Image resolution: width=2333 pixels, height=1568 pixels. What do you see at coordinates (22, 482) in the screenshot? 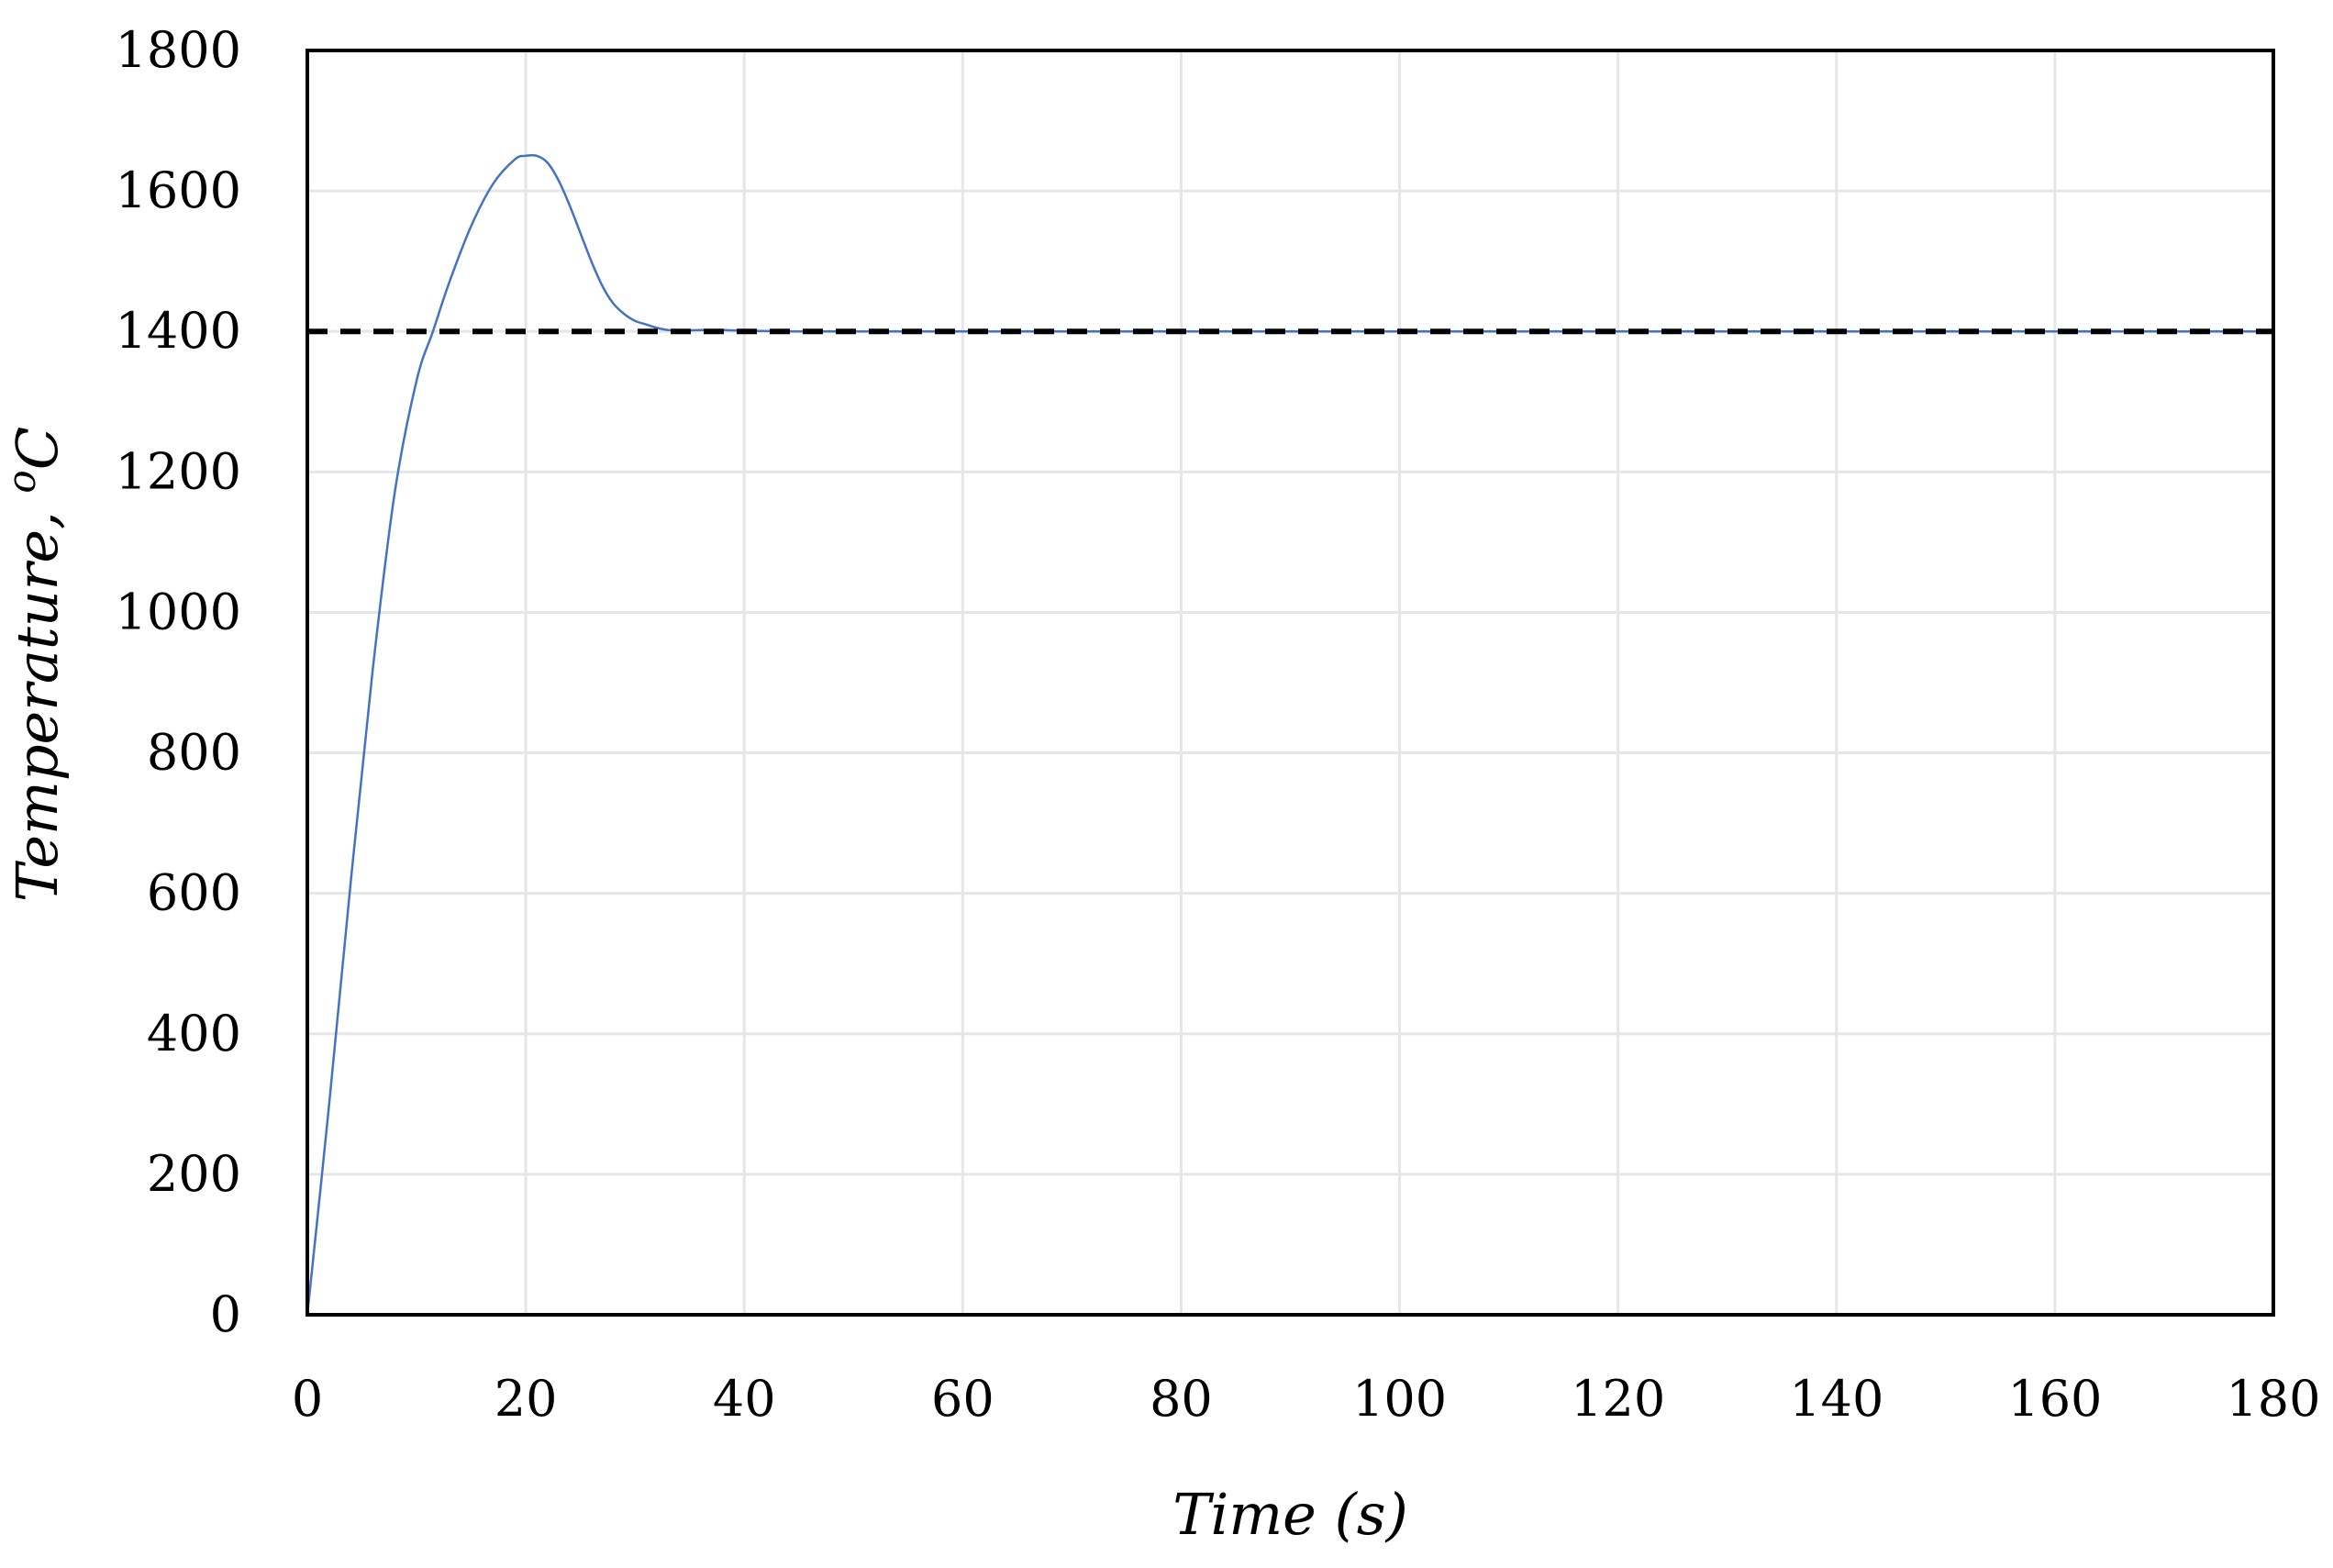
I see `y-axis-title-superscript: o` at bounding box center [22, 482].